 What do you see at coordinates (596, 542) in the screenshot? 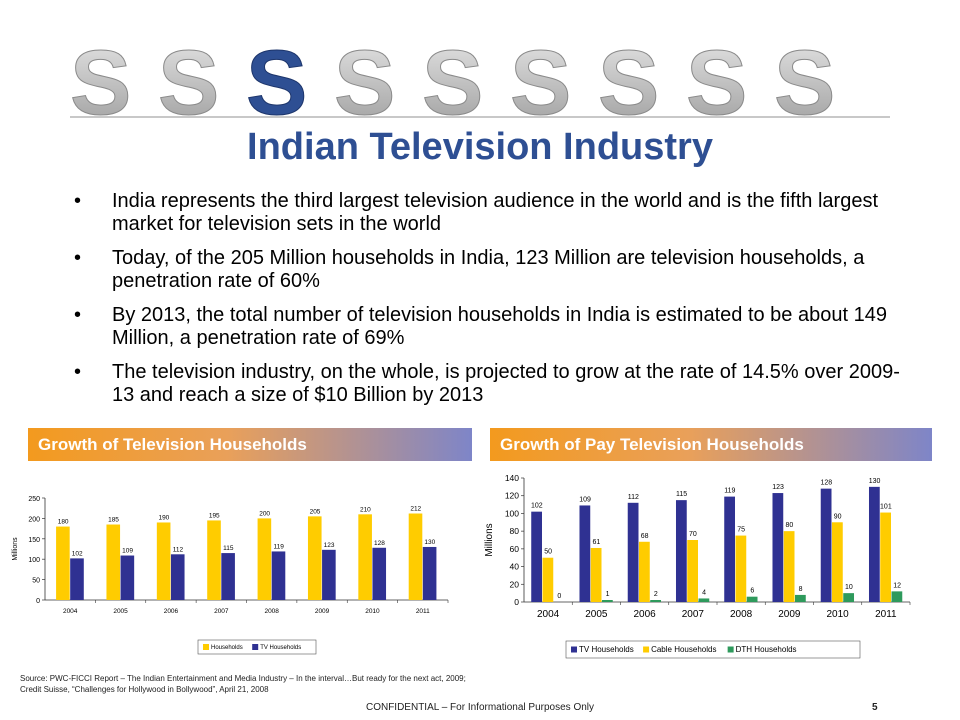
I see `data-label: 61` at bounding box center [596, 542].